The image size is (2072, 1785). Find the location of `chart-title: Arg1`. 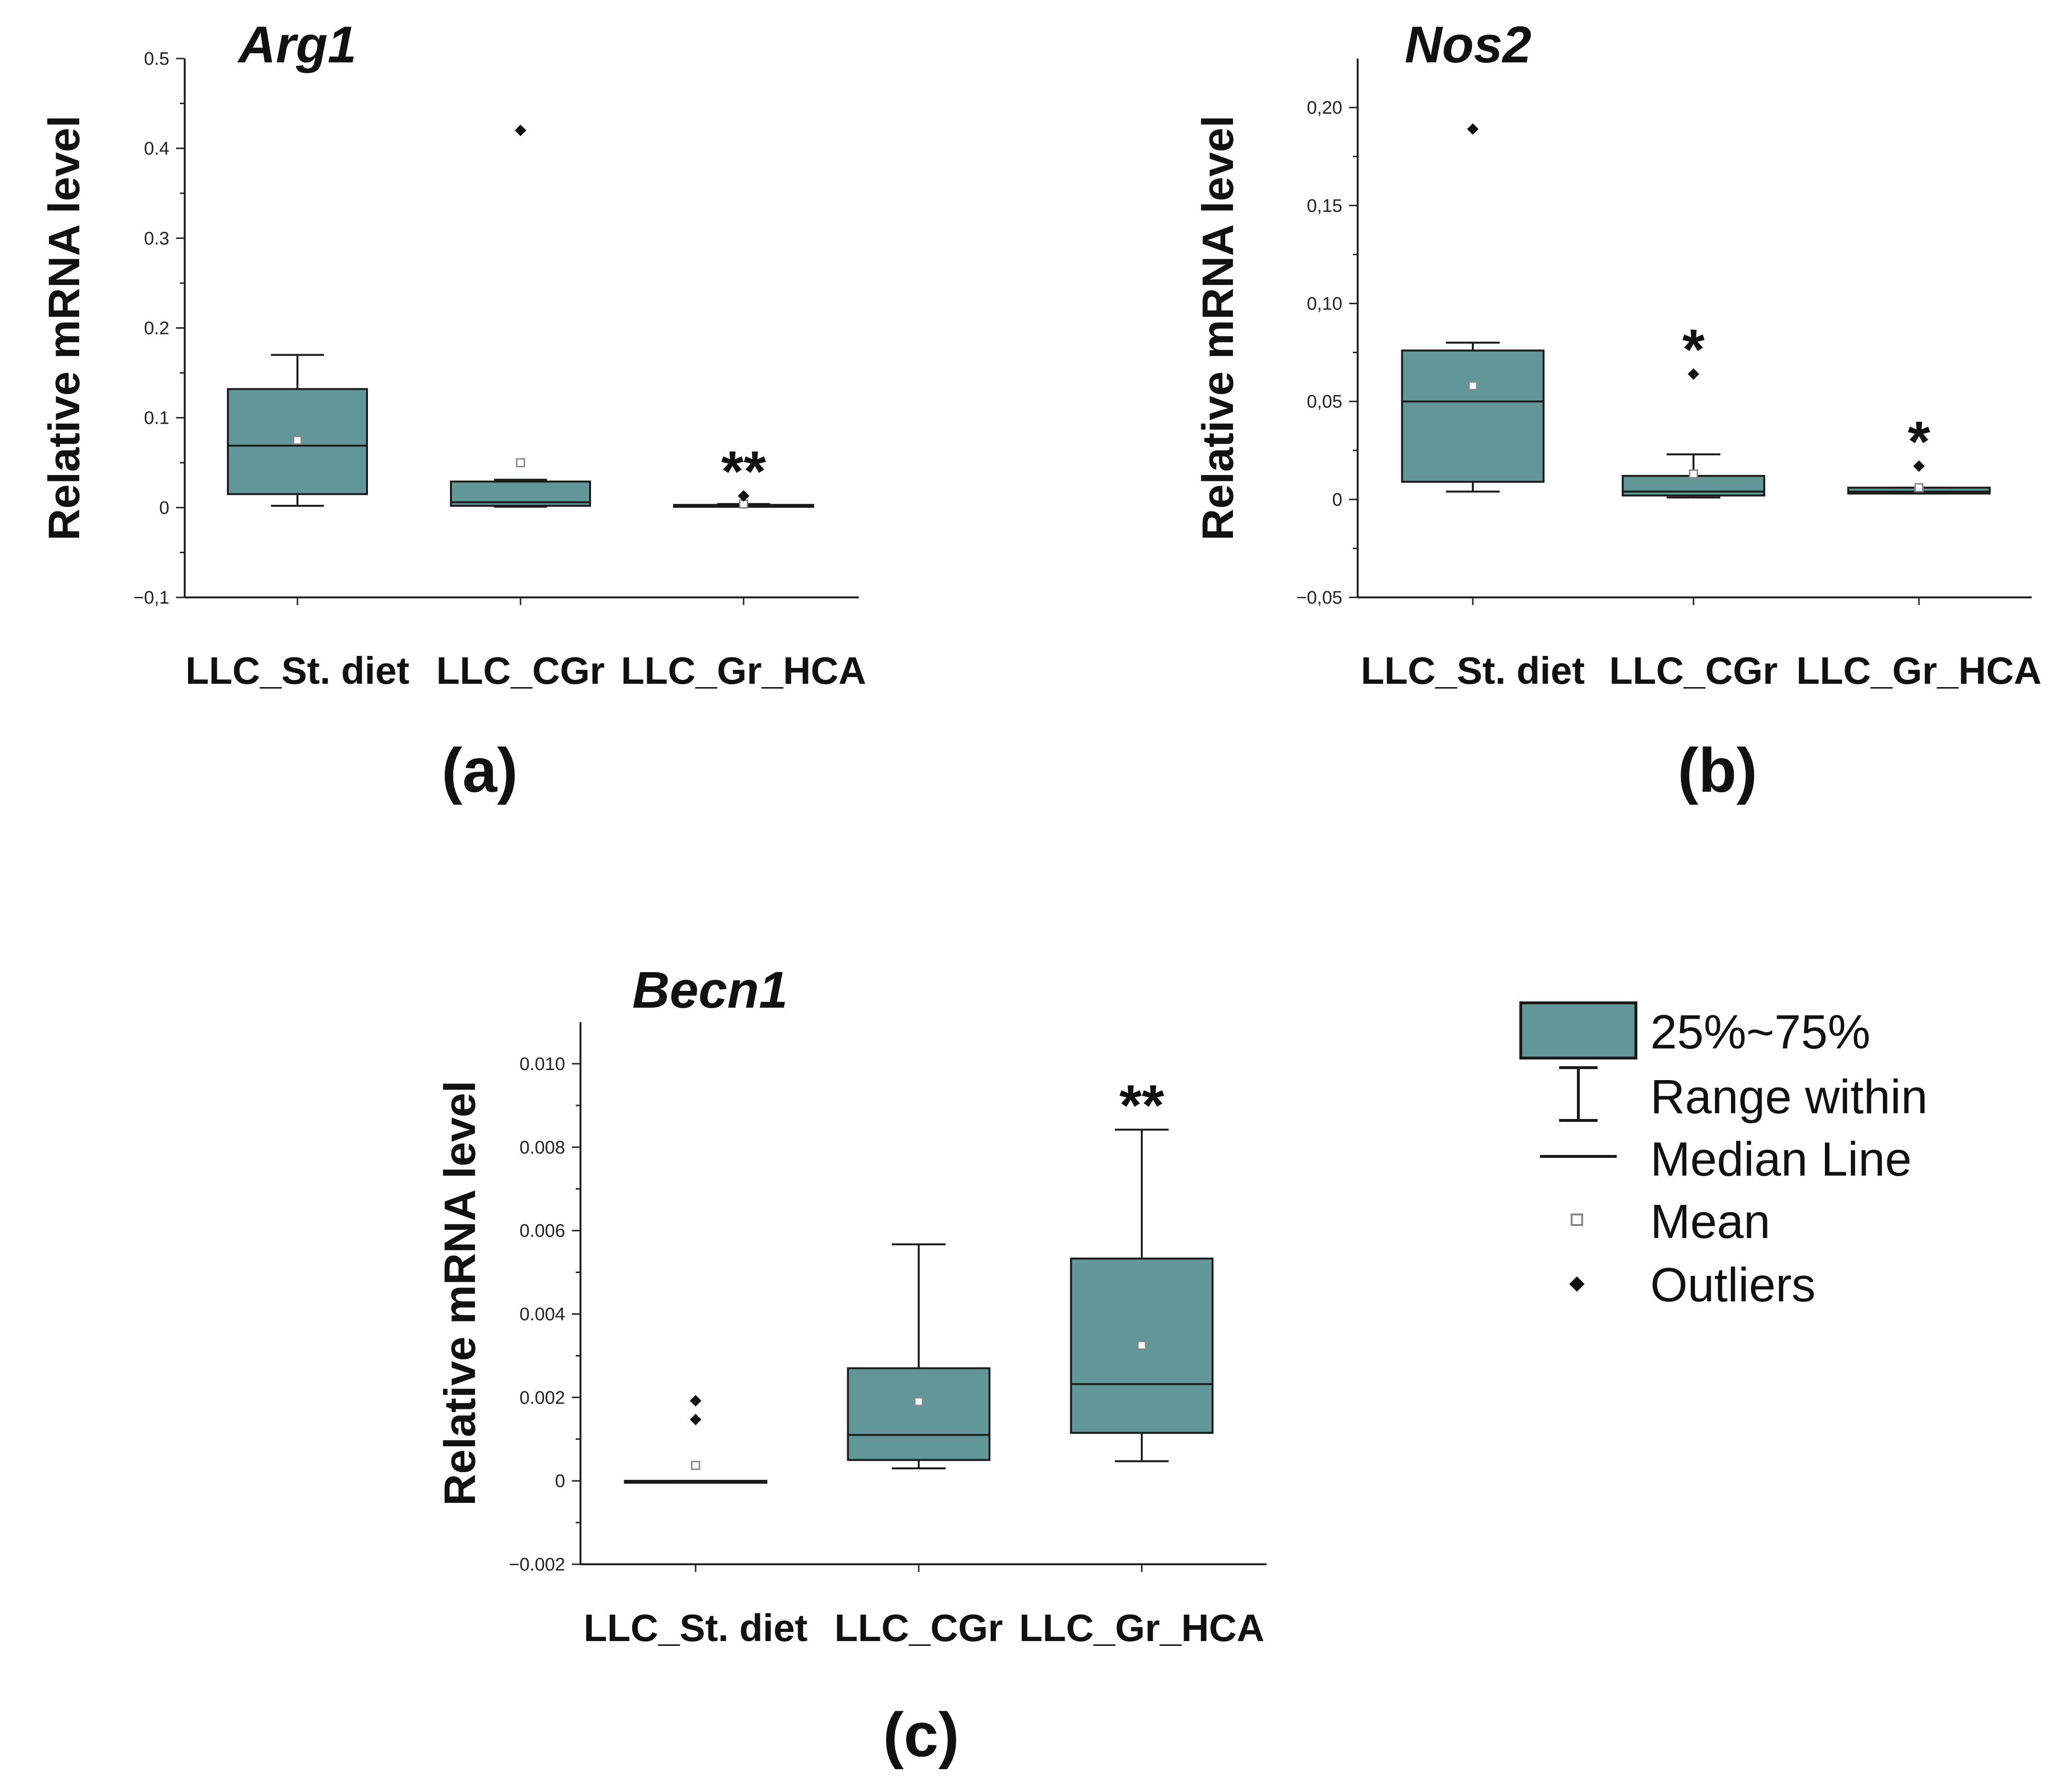

chart-title: Arg1 is located at coordinates (296, 44).